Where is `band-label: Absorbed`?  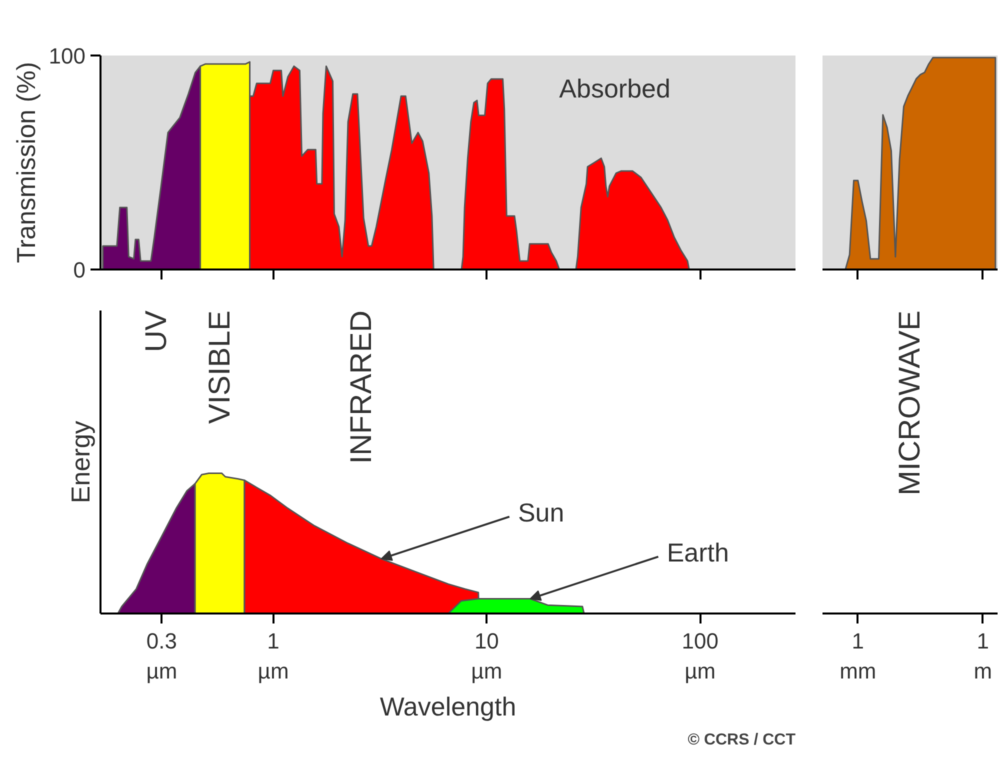
band-label: Absorbed is located at coordinates (614, 89).